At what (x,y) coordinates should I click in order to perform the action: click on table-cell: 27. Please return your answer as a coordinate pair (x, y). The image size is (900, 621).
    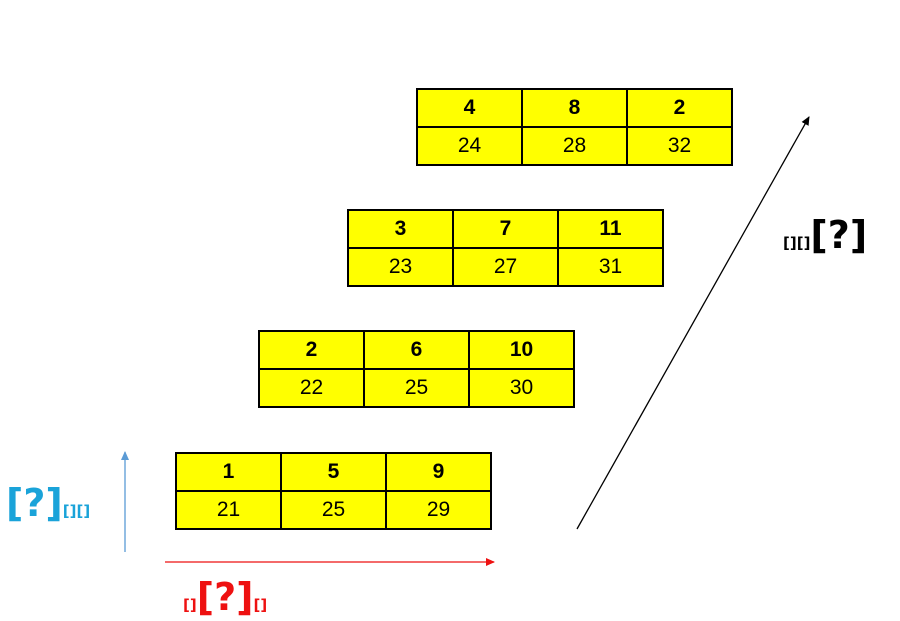
    Looking at the image, I should click on (505, 267).